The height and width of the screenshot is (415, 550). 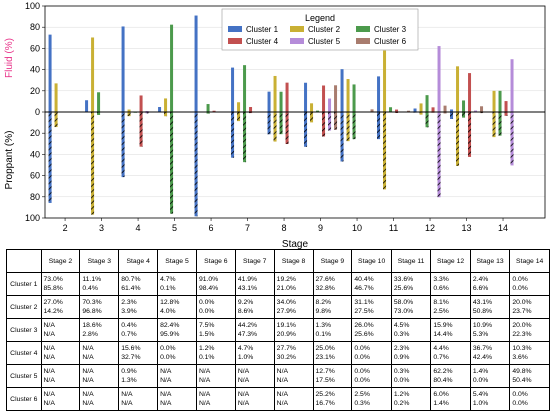 I want to click on proppant-value: 43.1%, so click(x=247, y=288).